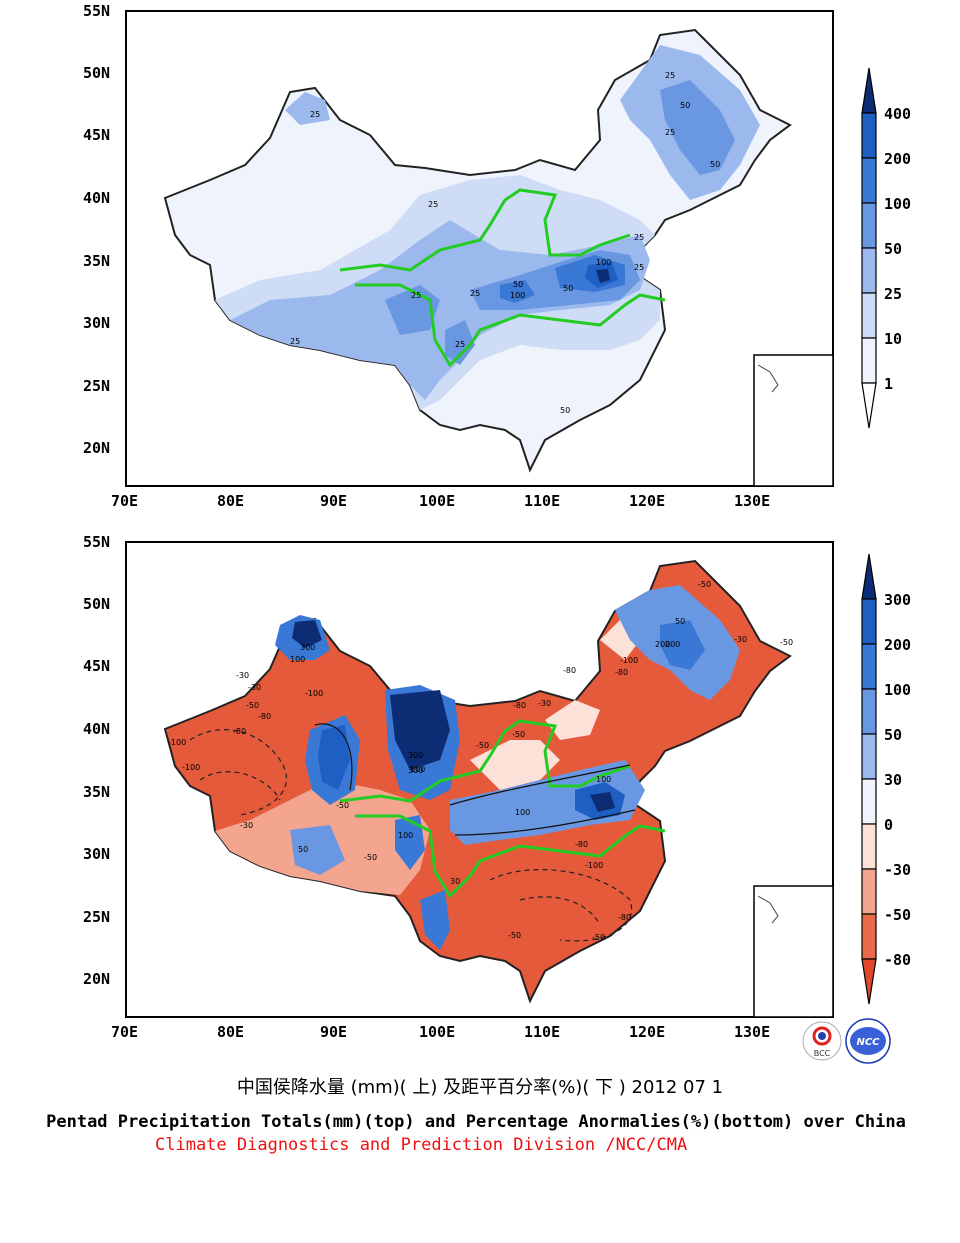 The width and height of the screenshot is (960, 1243). I want to click on top-lat-label: 30N, so click(97, 323).